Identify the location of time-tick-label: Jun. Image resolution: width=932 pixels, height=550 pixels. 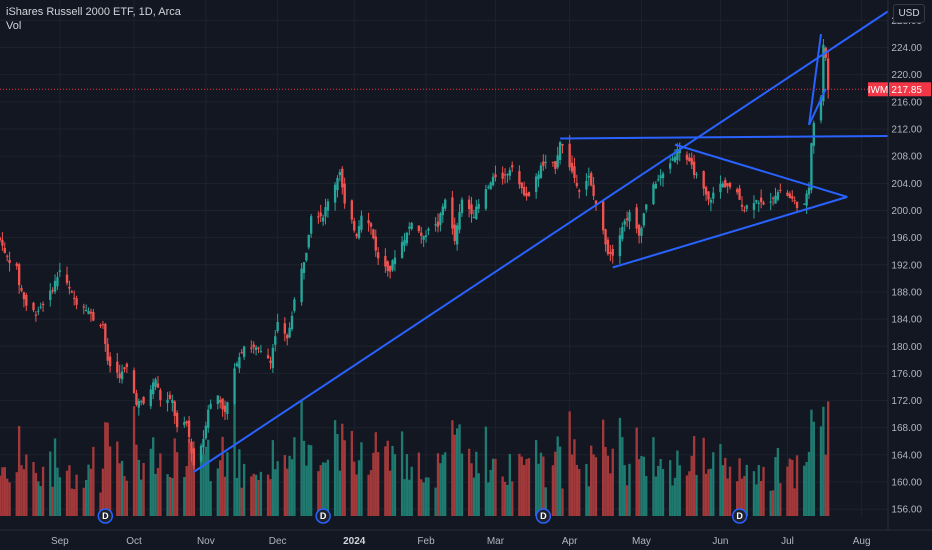
(720, 541).